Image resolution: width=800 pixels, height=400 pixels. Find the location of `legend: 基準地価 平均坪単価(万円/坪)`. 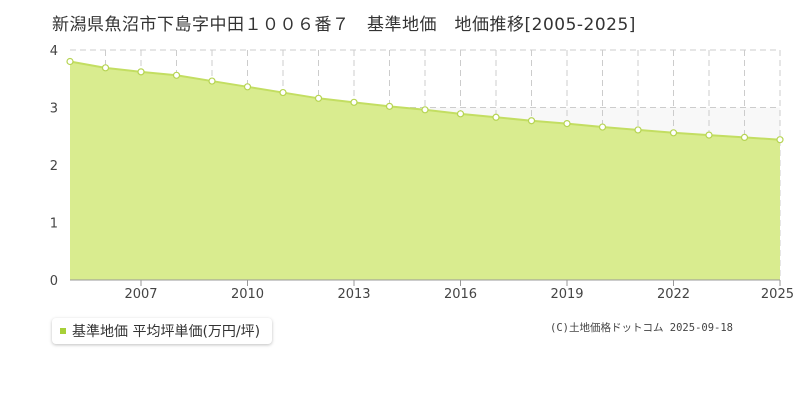

legend: 基準地価 平均坪単価(万円/坪) is located at coordinates (162, 331).